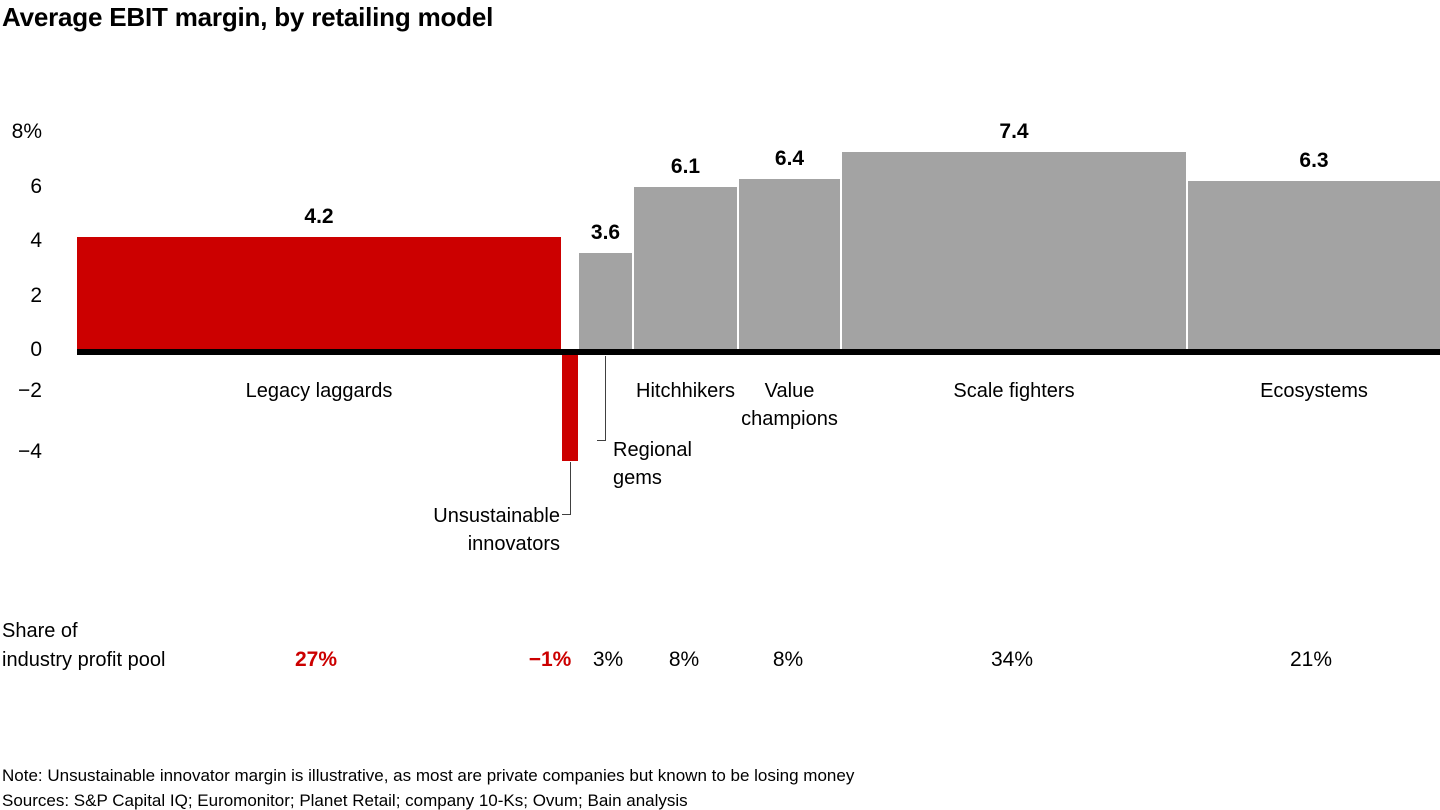  Describe the element at coordinates (1014, 132) in the screenshot. I see `value-label-scale-fighters: 7.4` at that location.